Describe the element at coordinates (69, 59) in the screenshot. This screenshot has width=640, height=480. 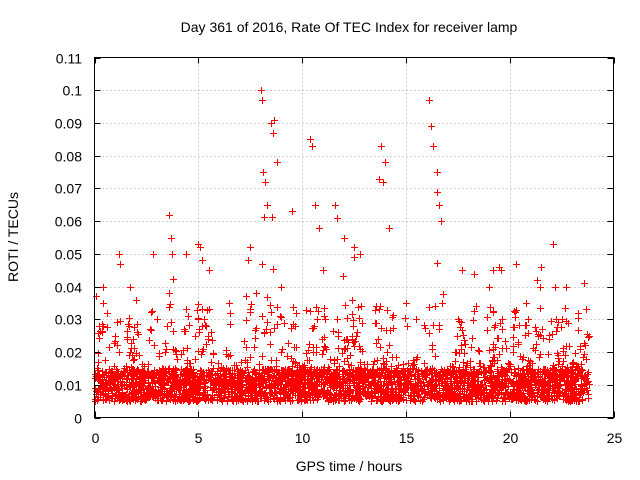
I see `y-tick-label: 0.11` at that location.